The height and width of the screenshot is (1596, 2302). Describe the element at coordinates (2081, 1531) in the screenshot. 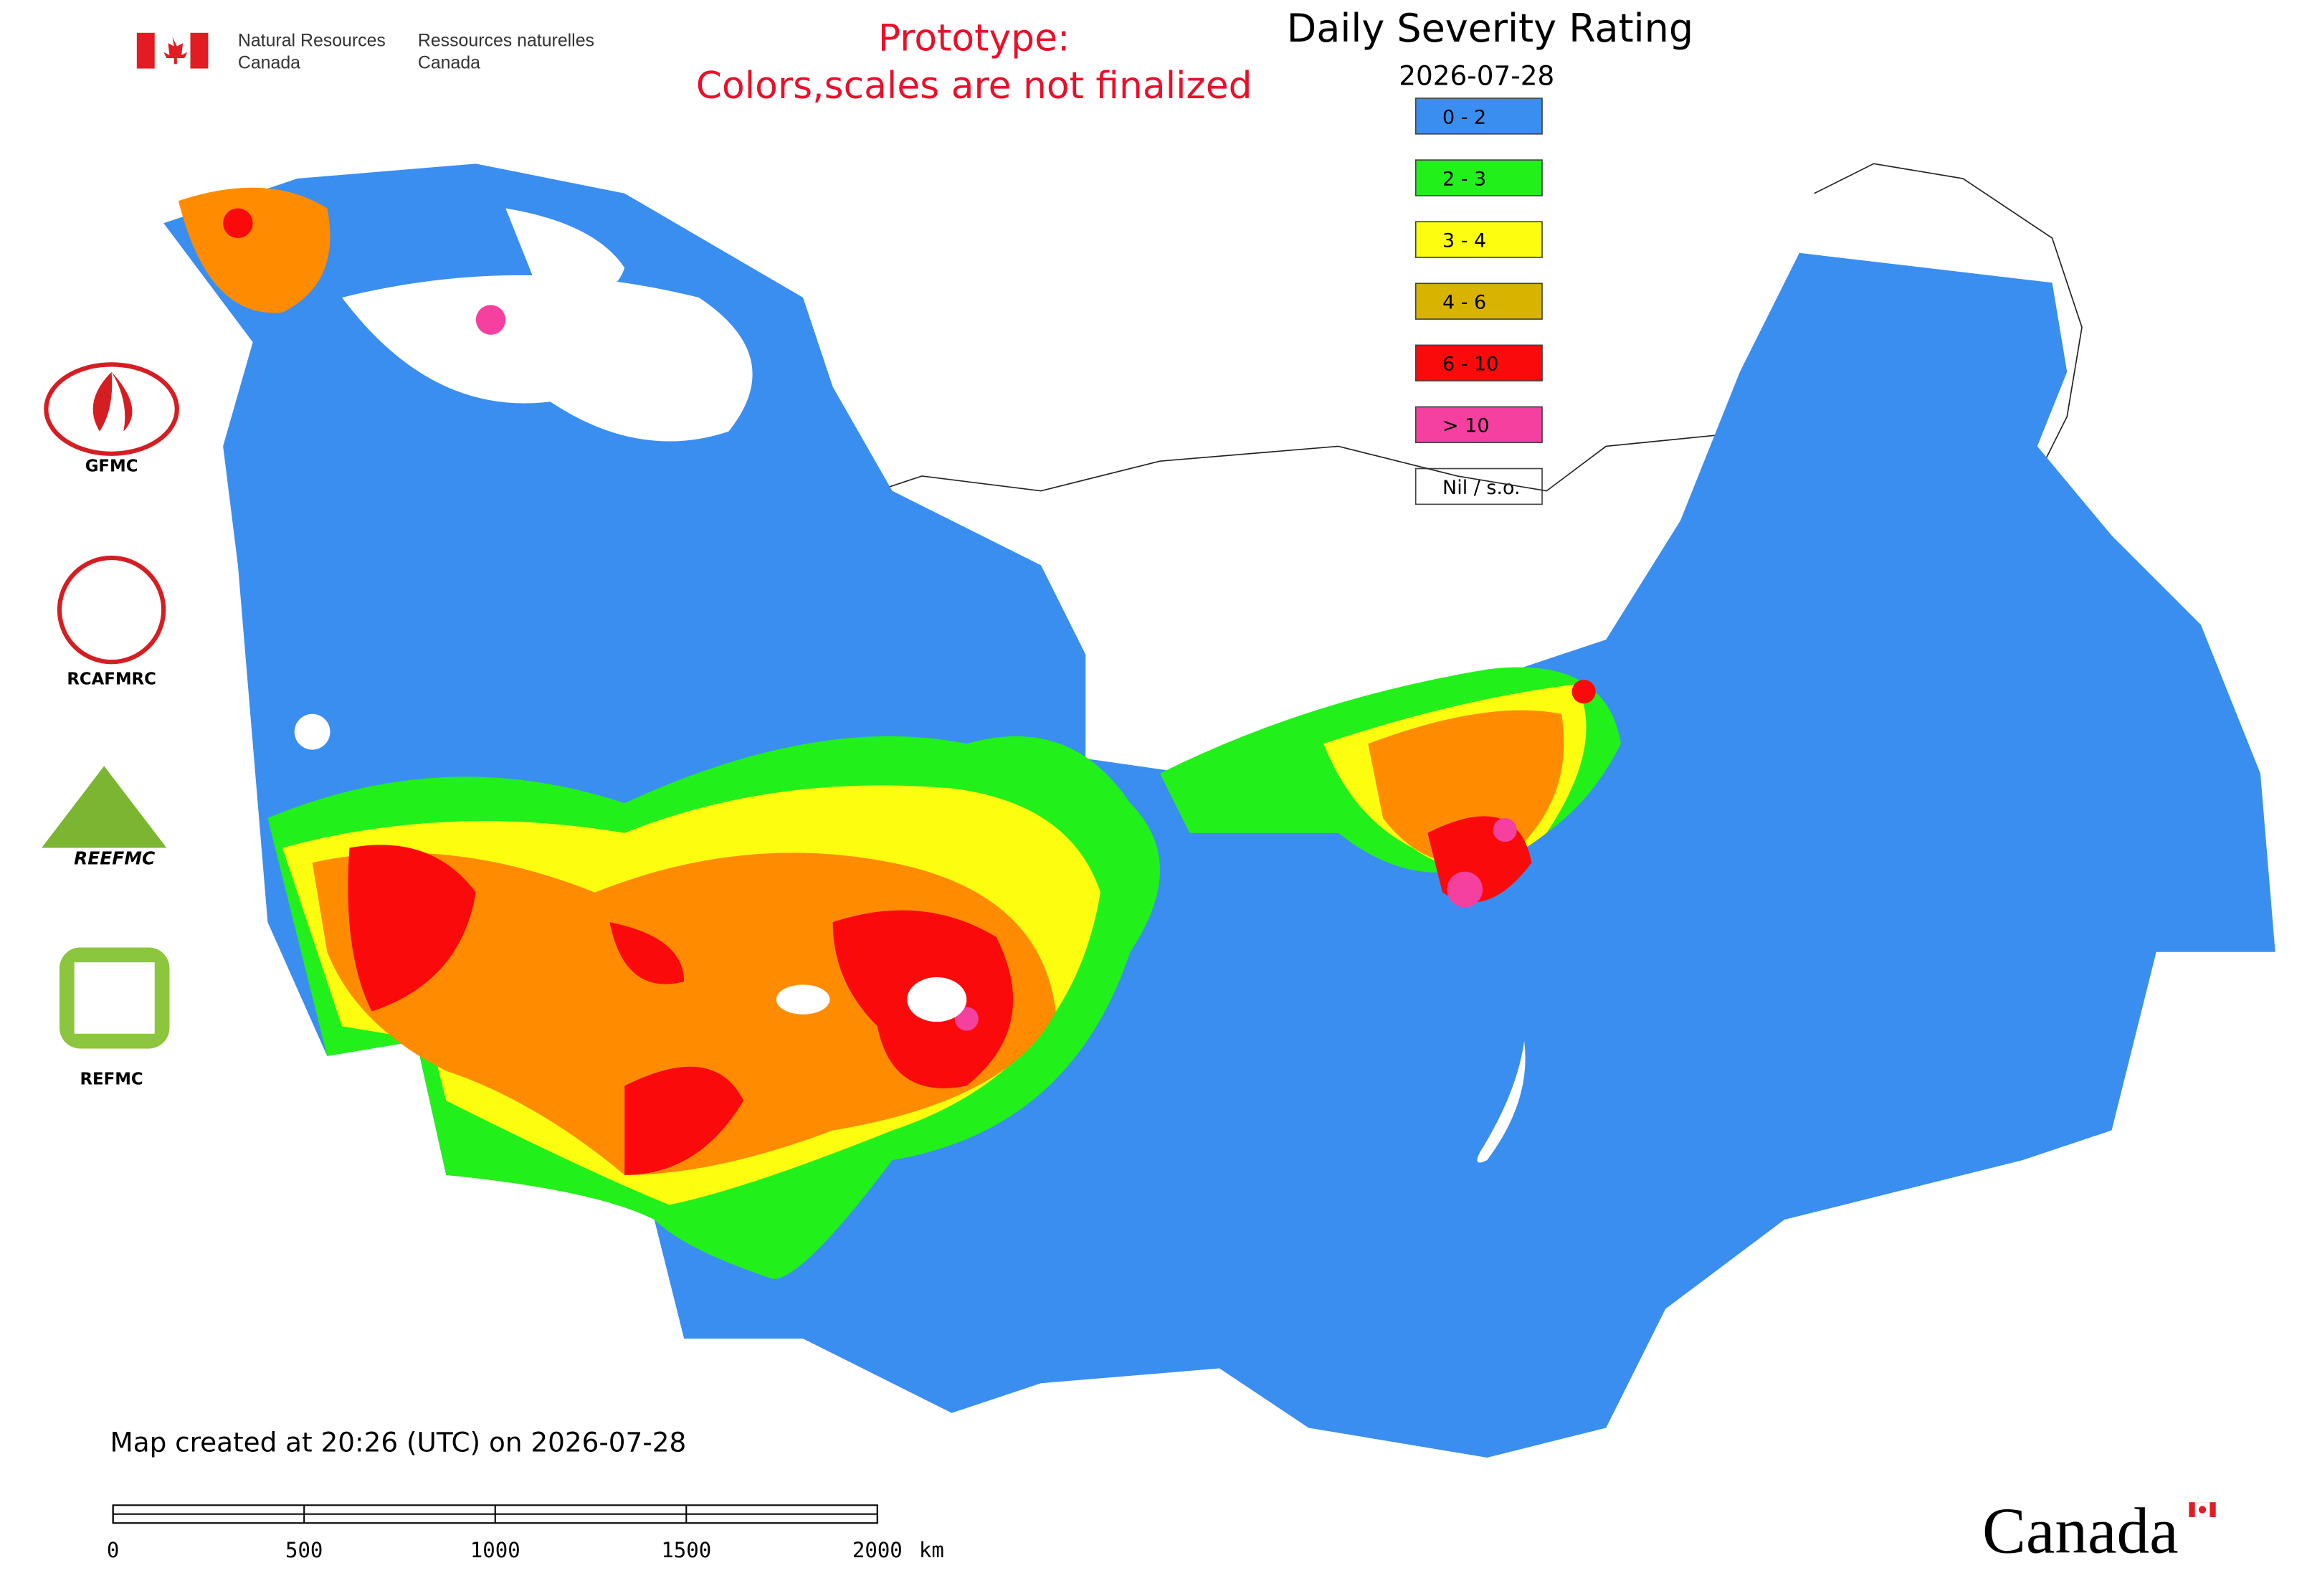

I see `wordmark: Canada` at that location.